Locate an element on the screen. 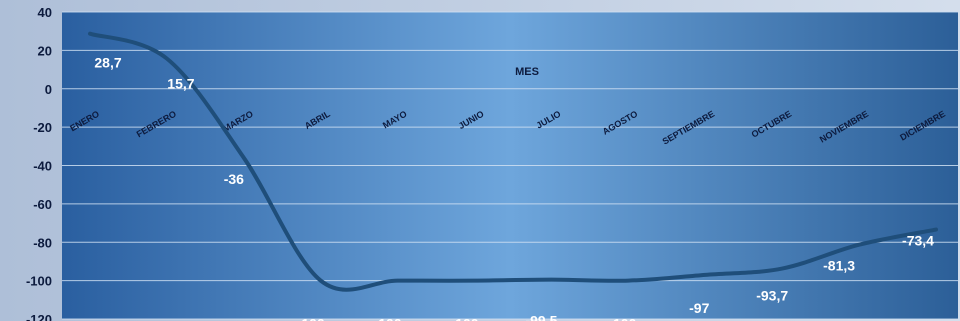 The width and height of the screenshot is (960, 321). data-label: 15,7 is located at coordinates (180, 84).